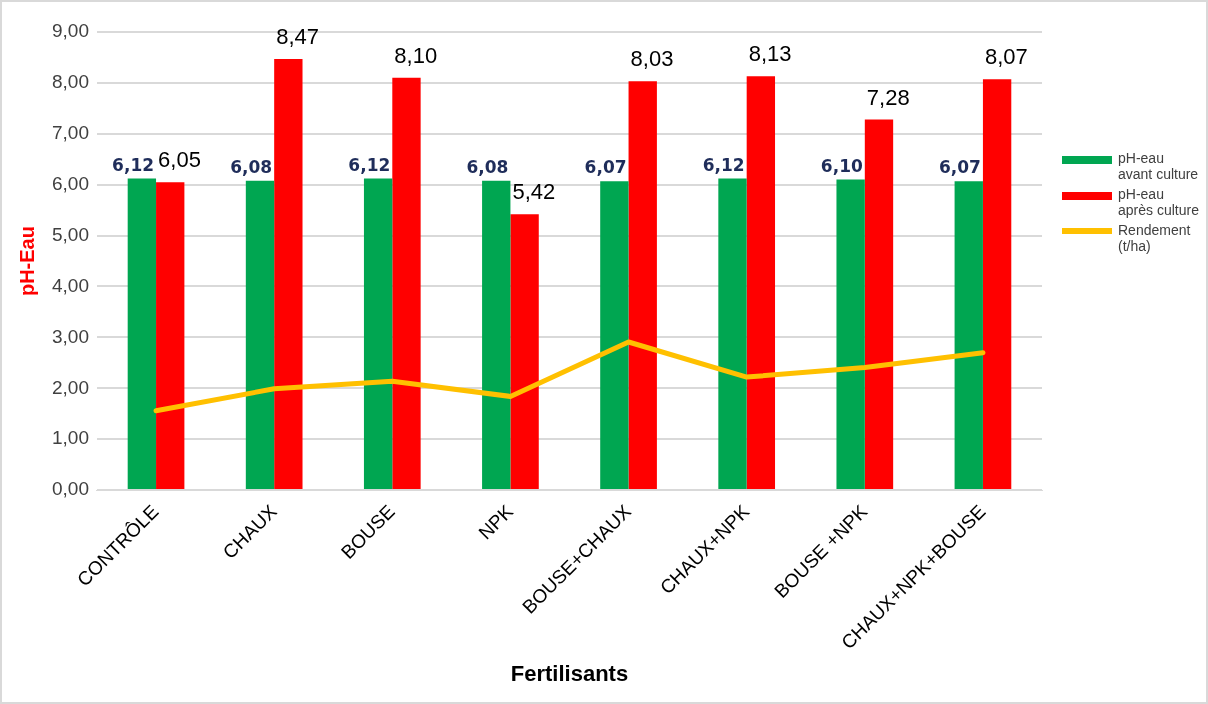  I want to click on x-axis-title: Fertilisants, so click(569, 673).